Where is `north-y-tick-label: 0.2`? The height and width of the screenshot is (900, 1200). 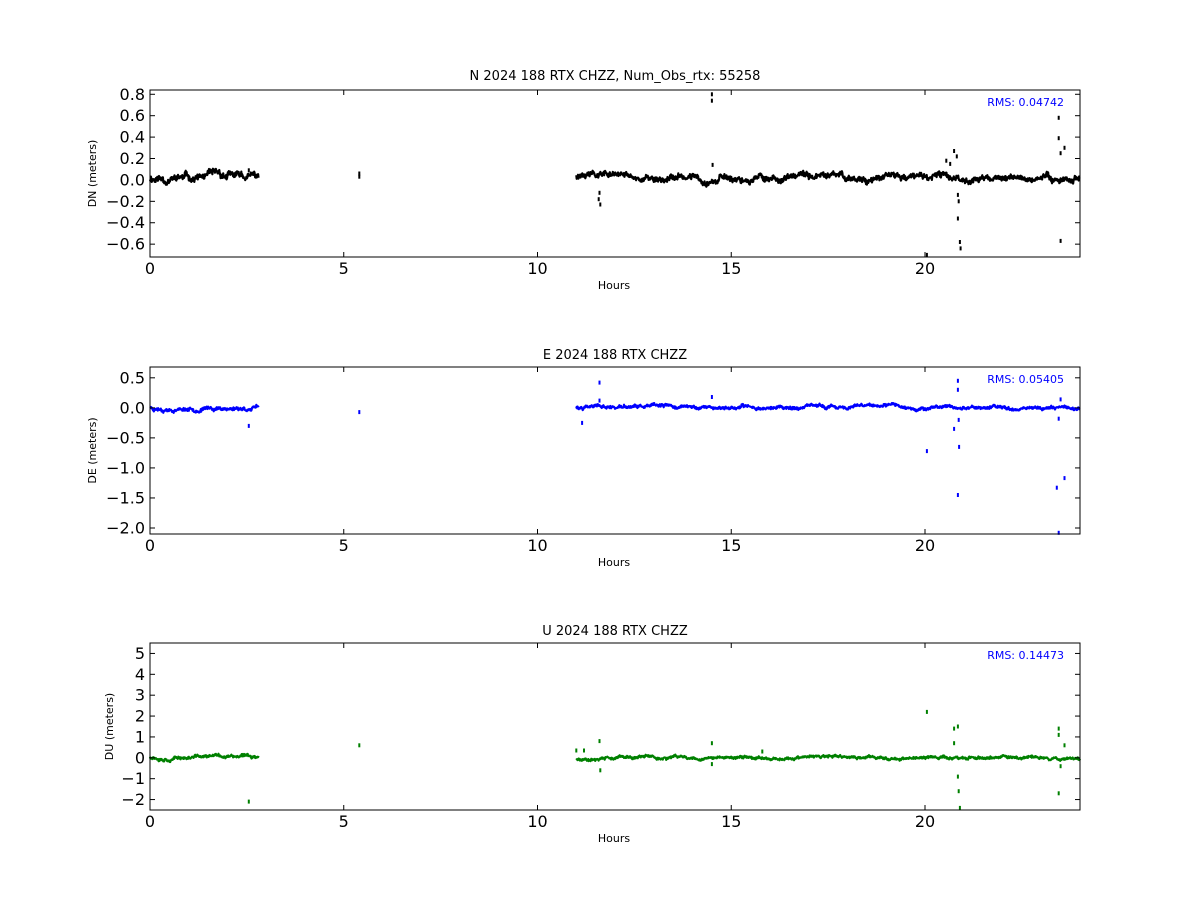
north-y-tick-label: 0.2 is located at coordinates (132, 158).